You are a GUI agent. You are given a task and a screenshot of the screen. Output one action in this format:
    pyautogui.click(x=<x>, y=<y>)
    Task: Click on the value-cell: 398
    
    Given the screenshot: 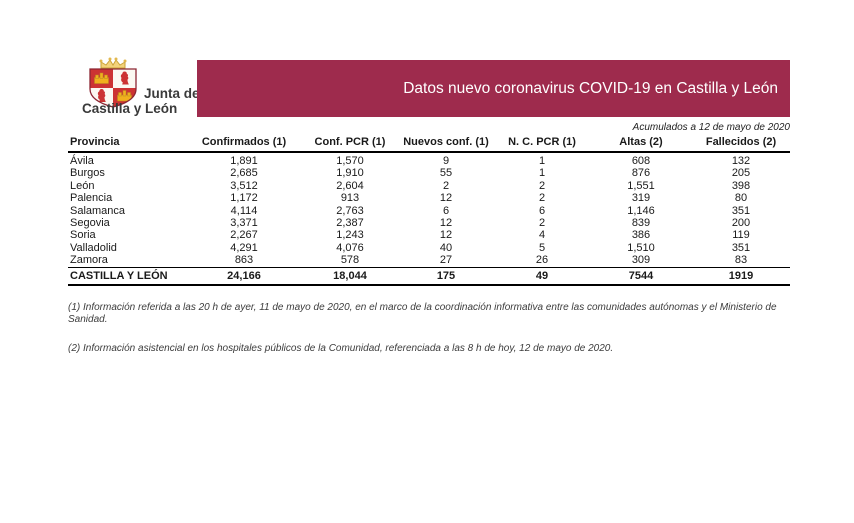 What is the action you would take?
    pyautogui.click(x=741, y=185)
    